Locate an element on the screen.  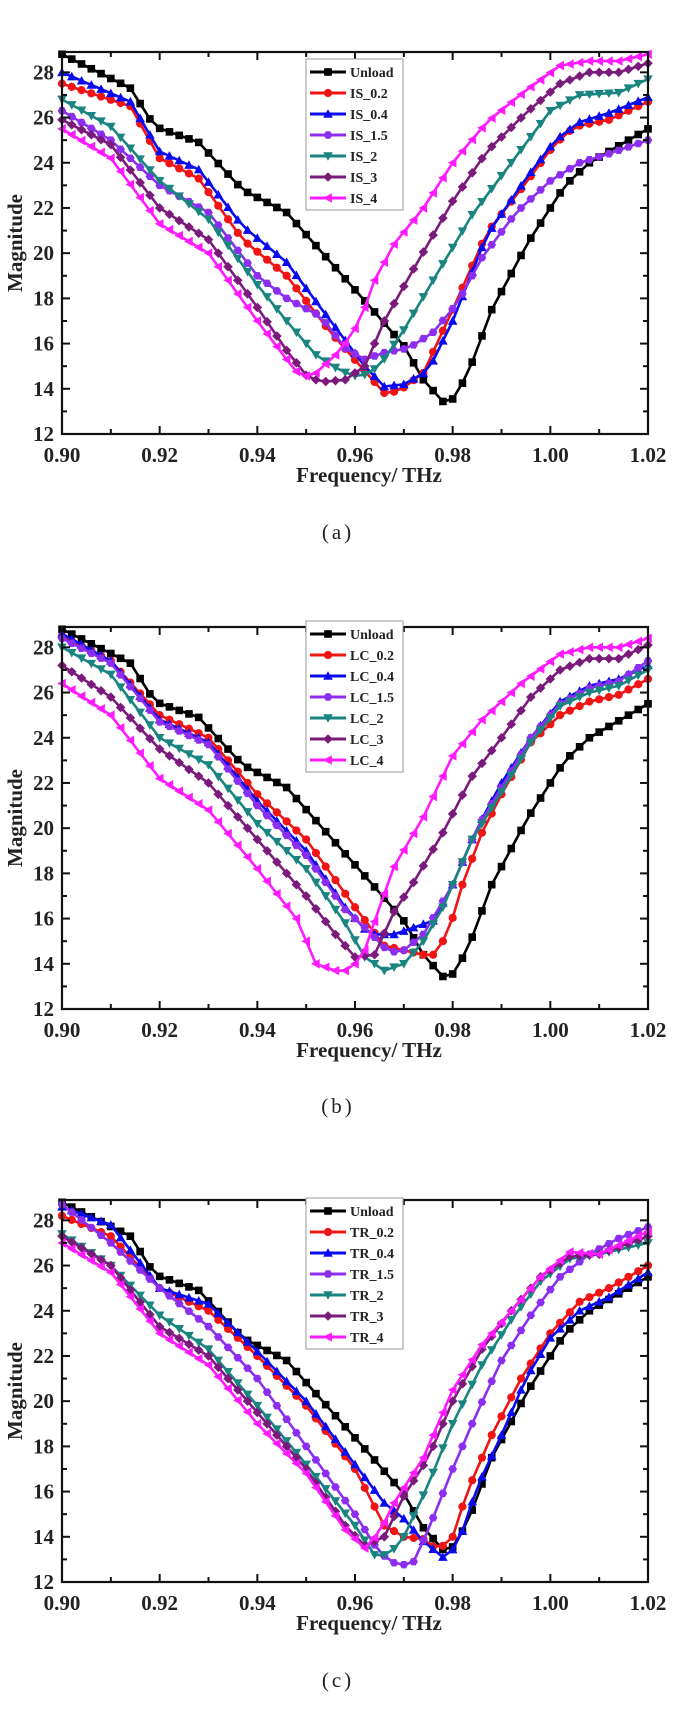
y-tick-label: 28 is located at coordinates (43, 1220).